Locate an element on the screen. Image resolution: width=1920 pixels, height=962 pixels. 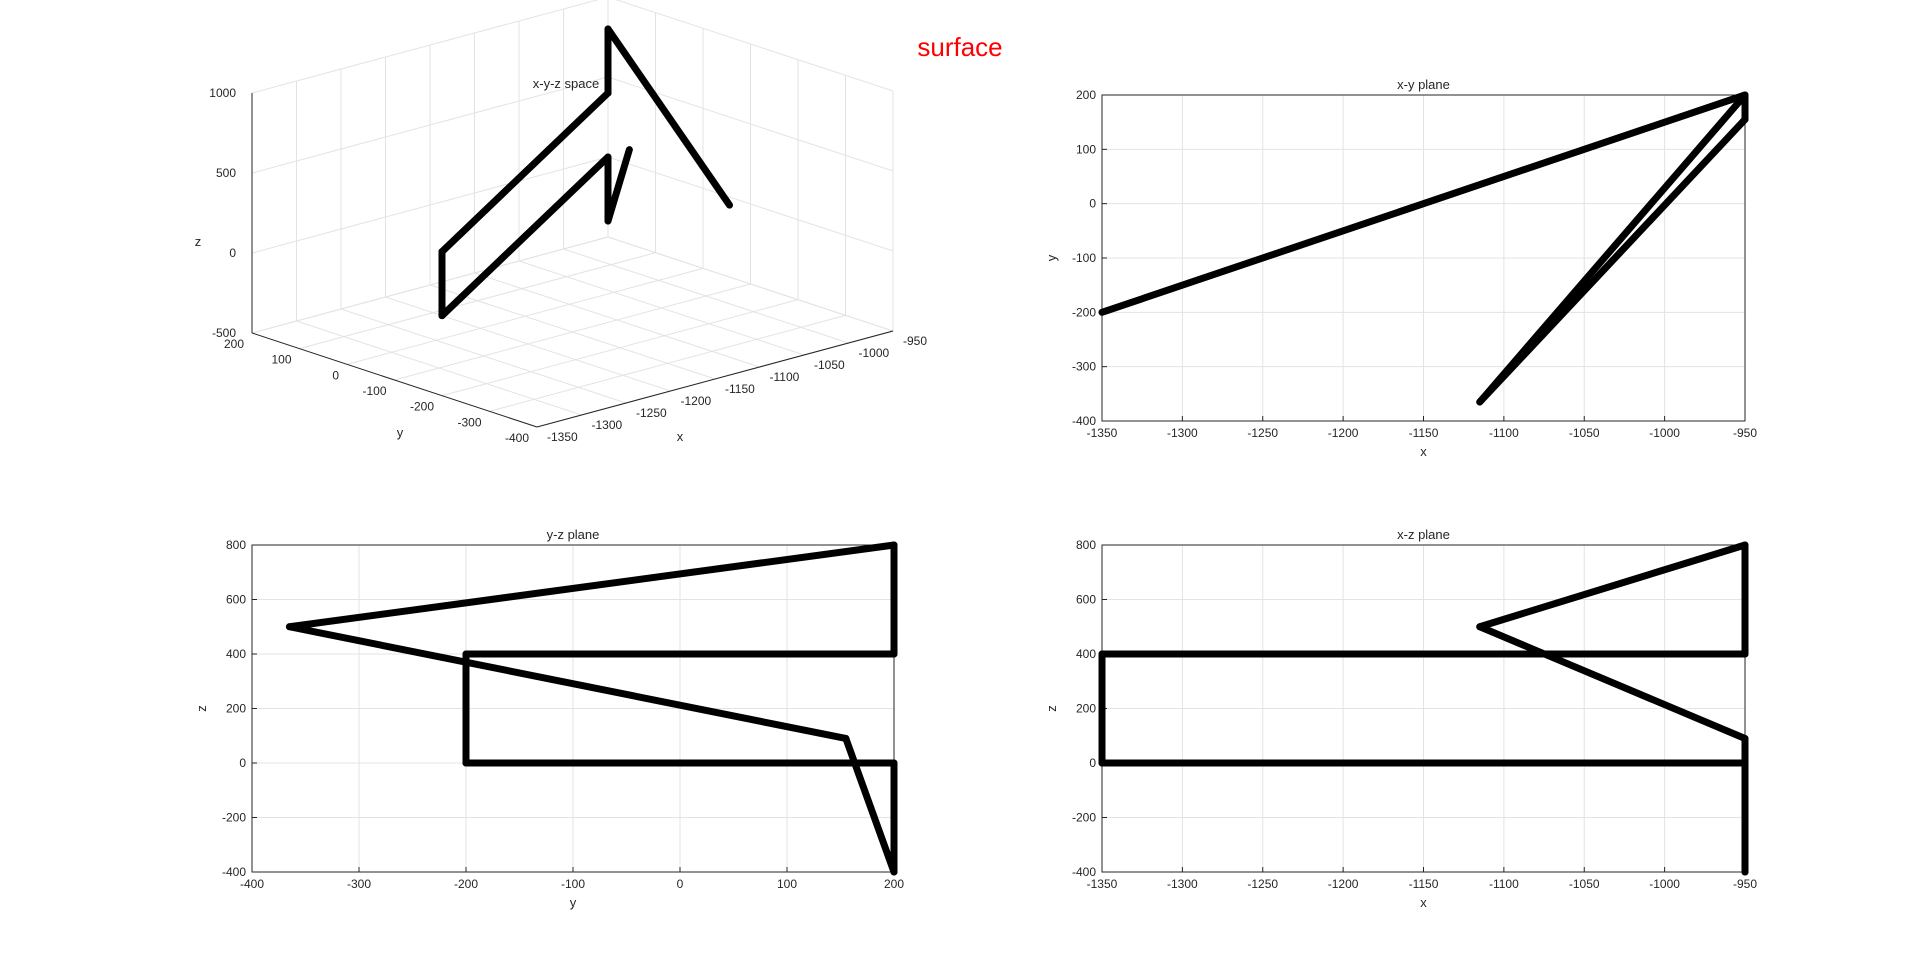
y-tick-label: -100 is located at coordinates (1084, 258).